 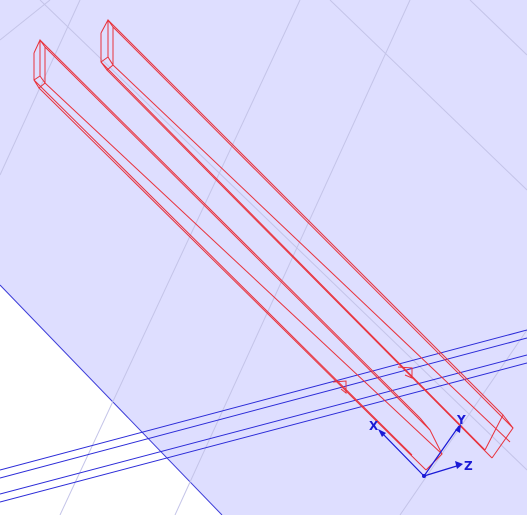 What do you see at coordinates (382, 433) in the screenshot?
I see `x-axis-arrow` at bounding box center [382, 433].